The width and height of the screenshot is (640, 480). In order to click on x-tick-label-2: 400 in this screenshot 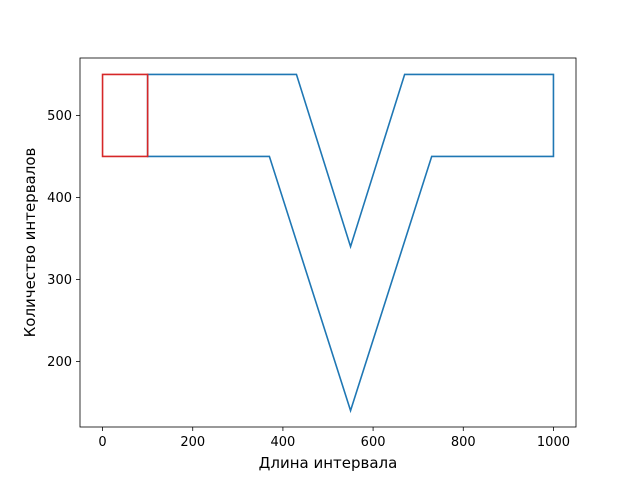, I will do `click(282, 442)`.